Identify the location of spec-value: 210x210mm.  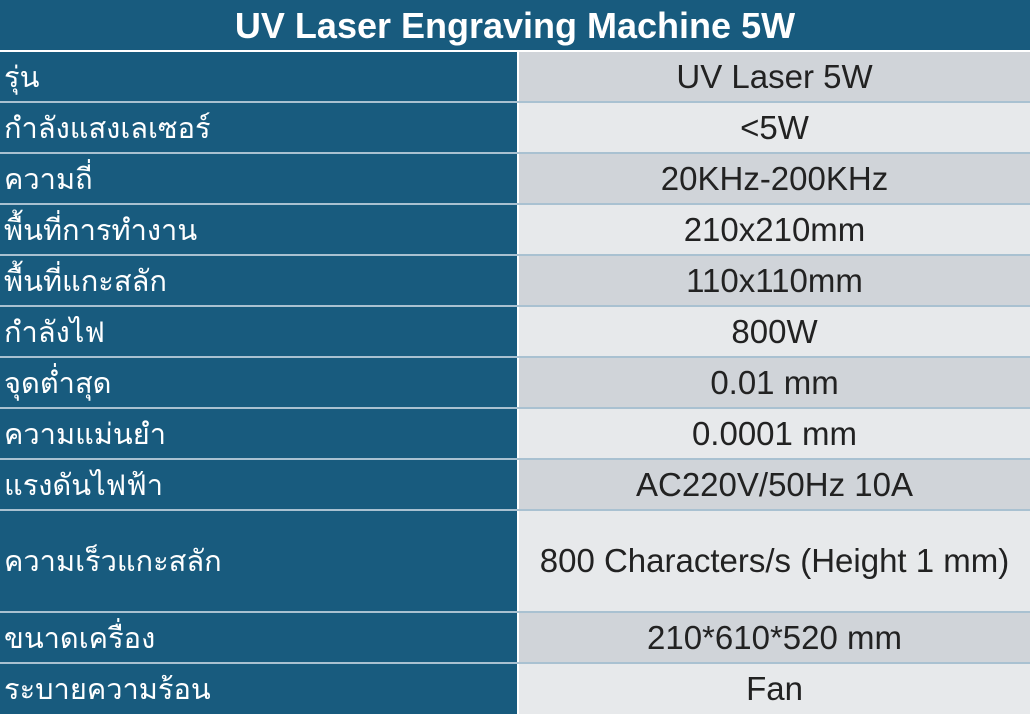
(774, 229).